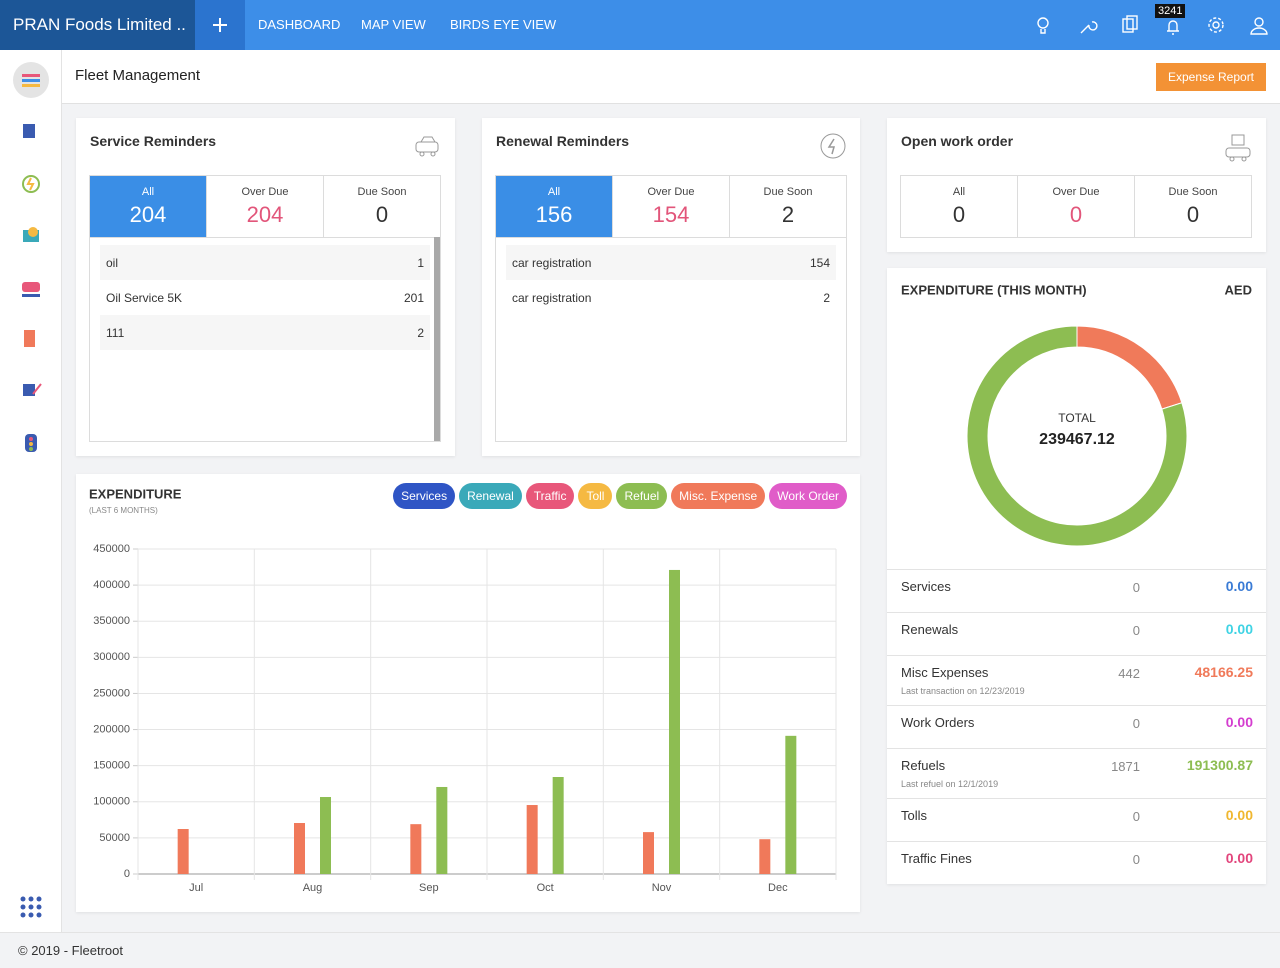 The height and width of the screenshot is (968, 1280). I want to click on legend-chip: Misc. Expense, so click(718, 496).